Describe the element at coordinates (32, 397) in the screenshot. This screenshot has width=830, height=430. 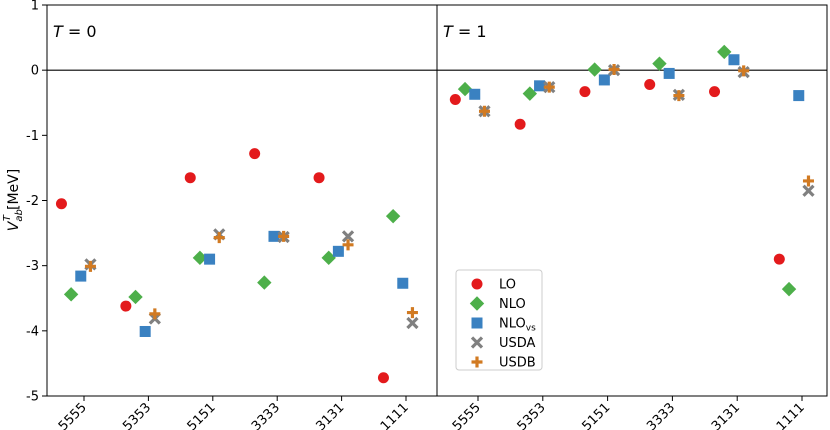
I see `y-tick-label: -5` at that location.